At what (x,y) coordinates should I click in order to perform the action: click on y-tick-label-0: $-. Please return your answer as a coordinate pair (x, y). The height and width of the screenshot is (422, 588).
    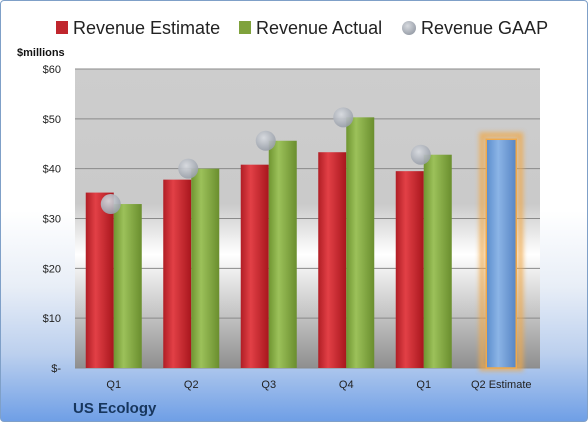
    Looking at the image, I should click on (56, 369).